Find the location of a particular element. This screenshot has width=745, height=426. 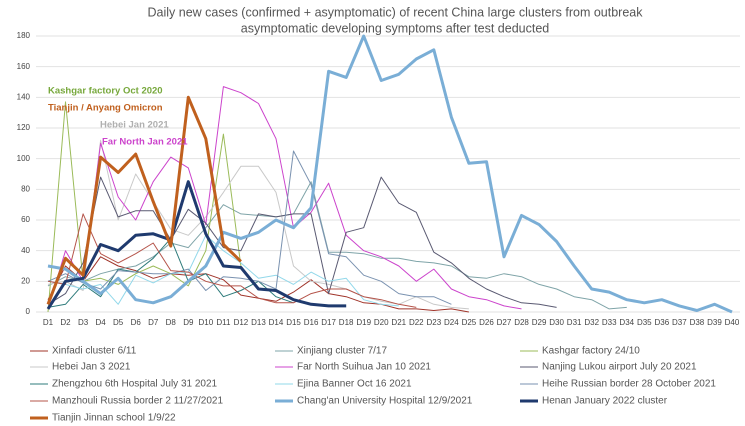

x-tick-label: D39 is located at coordinates (714, 322).